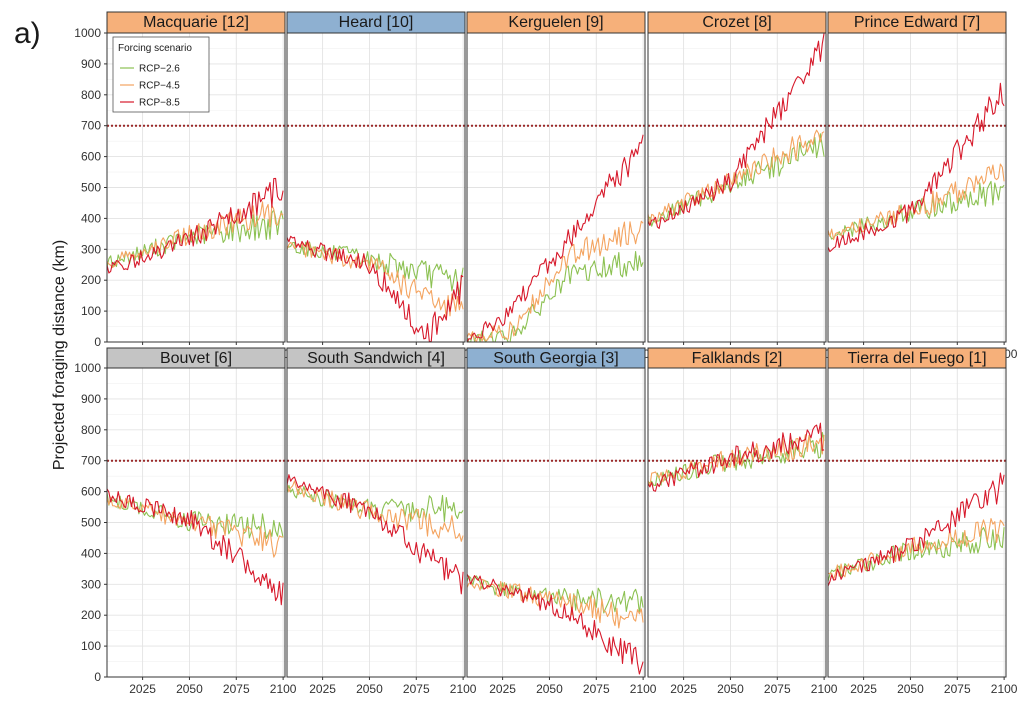 This screenshot has height=703, width=1024. I want to click on panel-title: Bouvet [6], so click(196, 358).